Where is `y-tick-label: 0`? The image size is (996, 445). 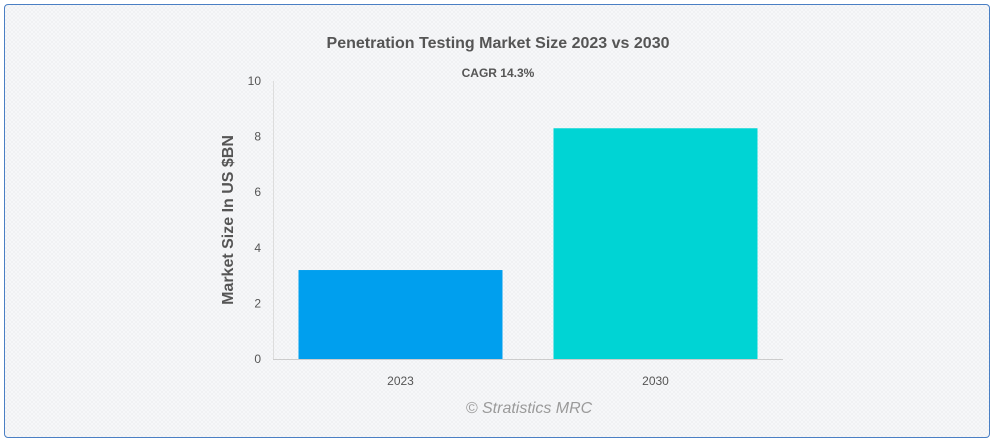
y-tick-label: 0 is located at coordinates (257, 359).